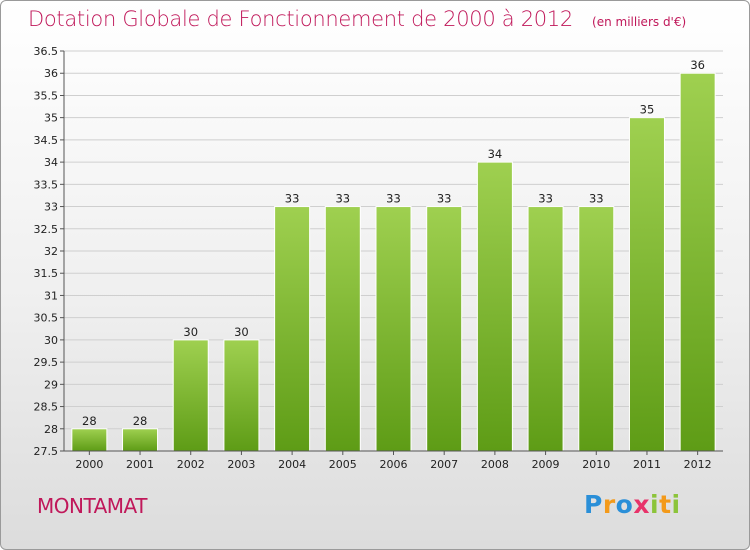 The width and height of the screenshot is (750, 550). Describe the element at coordinates (545, 199) in the screenshot. I see `value-label-2009: 33` at that location.